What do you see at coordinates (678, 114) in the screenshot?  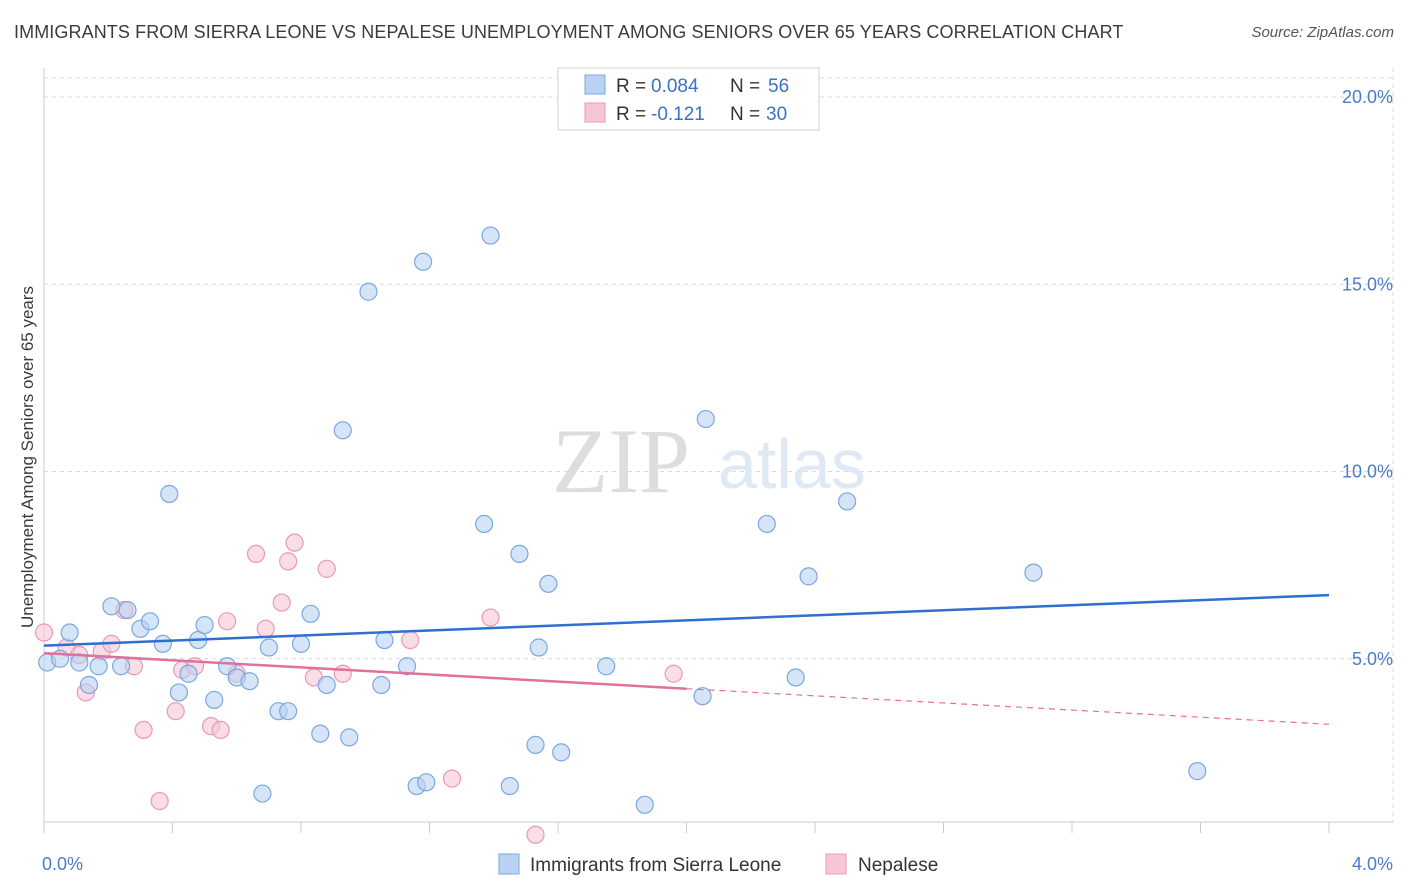 I see `legend-r-value-pink: -0.121` at bounding box center [678, 114].